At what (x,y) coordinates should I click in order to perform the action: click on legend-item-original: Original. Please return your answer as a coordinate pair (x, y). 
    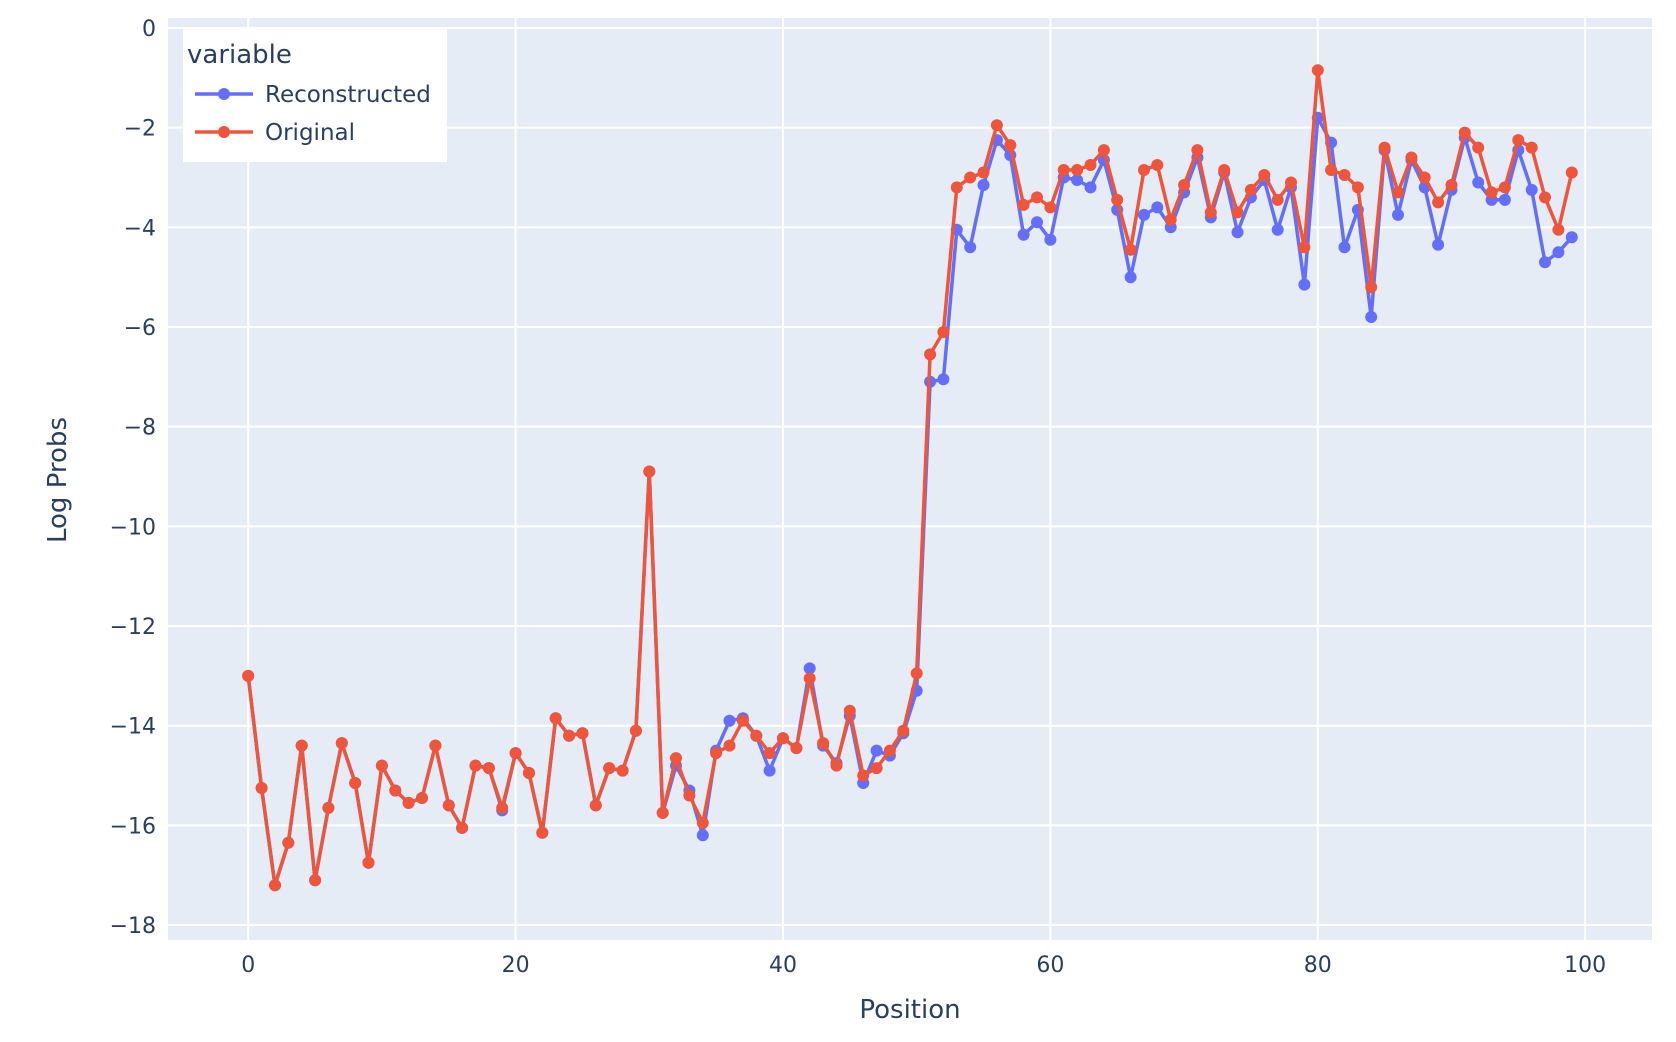
    Looking at the image, I should click on (275, 133).